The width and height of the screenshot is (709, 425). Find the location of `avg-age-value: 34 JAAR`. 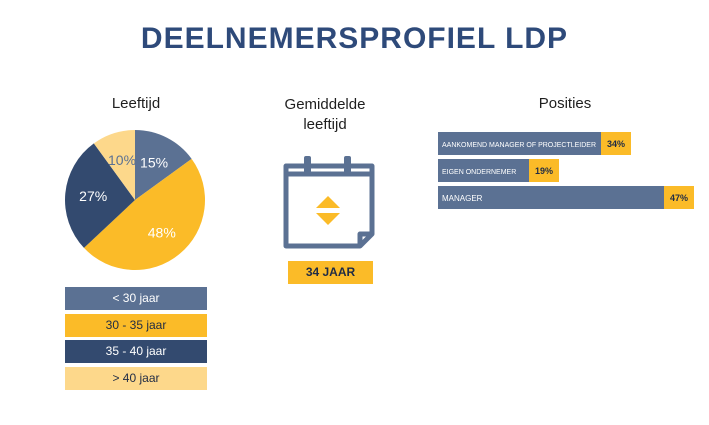

avg-age-value: 34 JAAR is located at coordinates (330, 272).